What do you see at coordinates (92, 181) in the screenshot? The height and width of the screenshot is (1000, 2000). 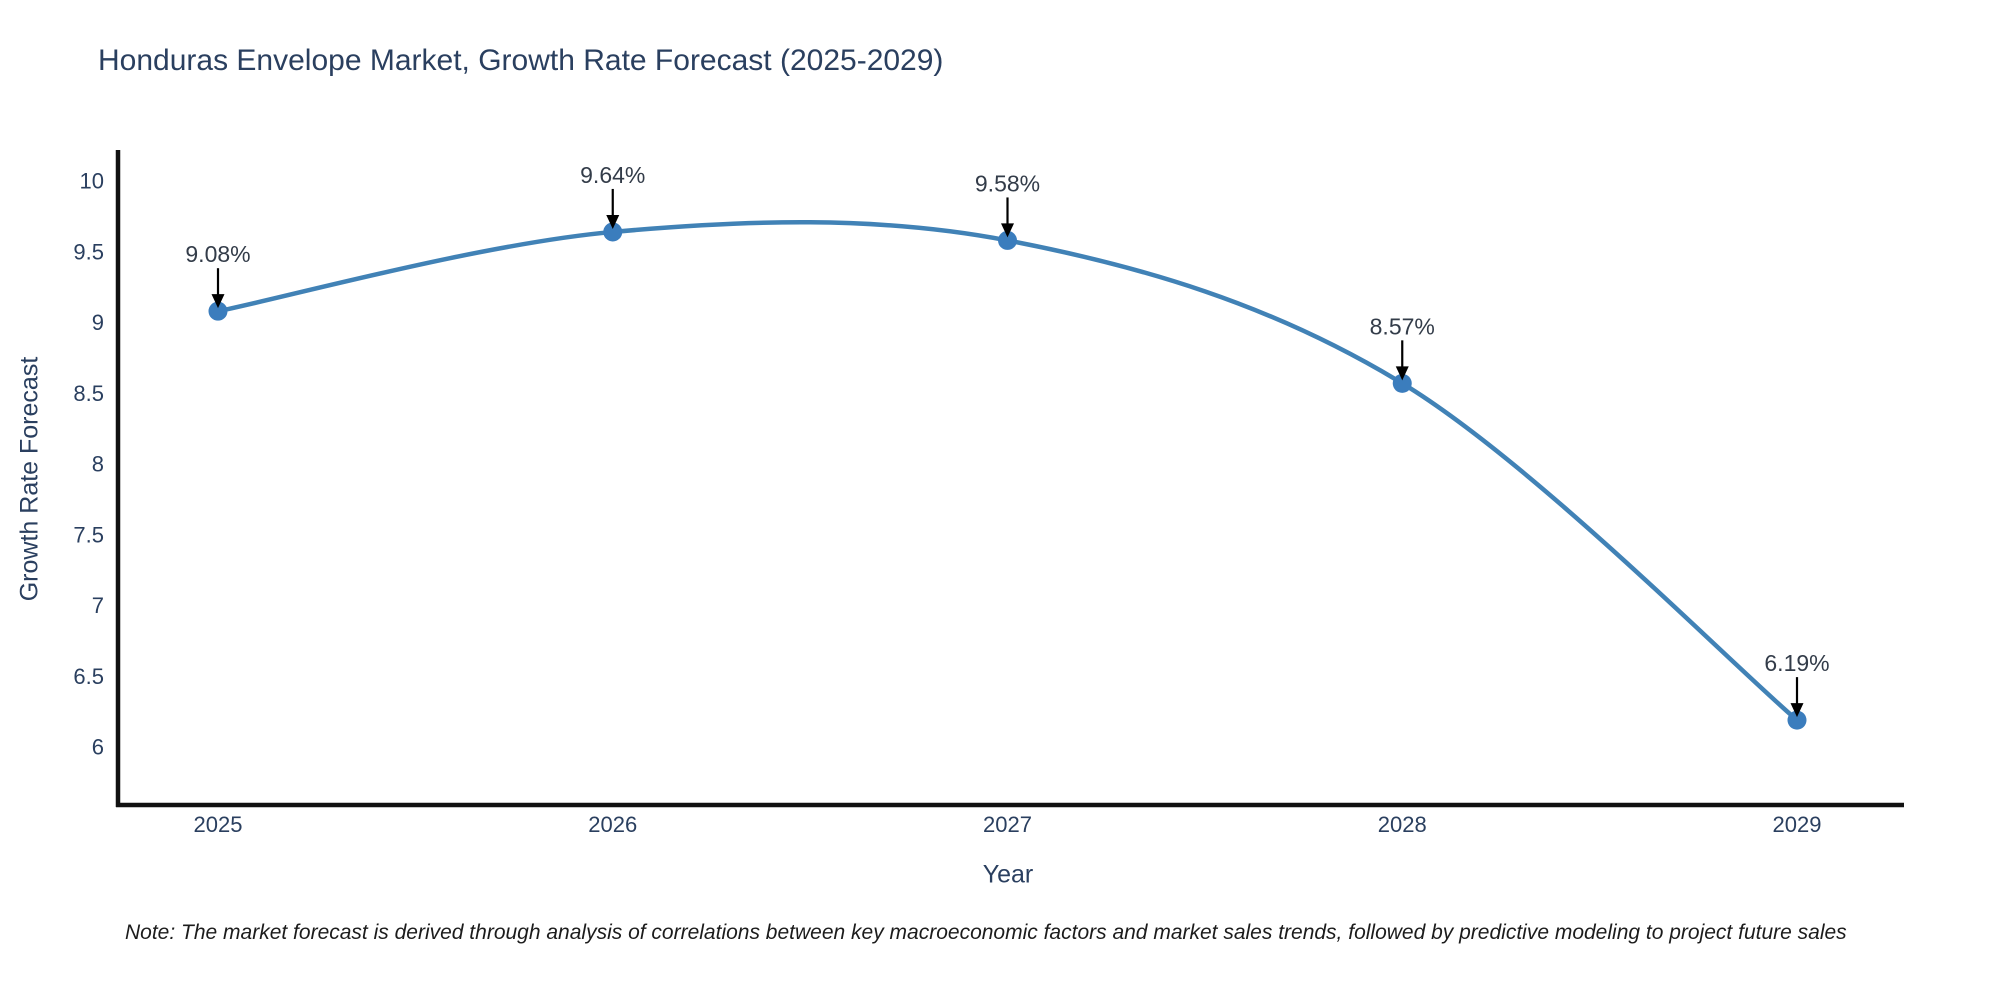 I see `y-tick-label: 10` at bounding box center [92, 181].